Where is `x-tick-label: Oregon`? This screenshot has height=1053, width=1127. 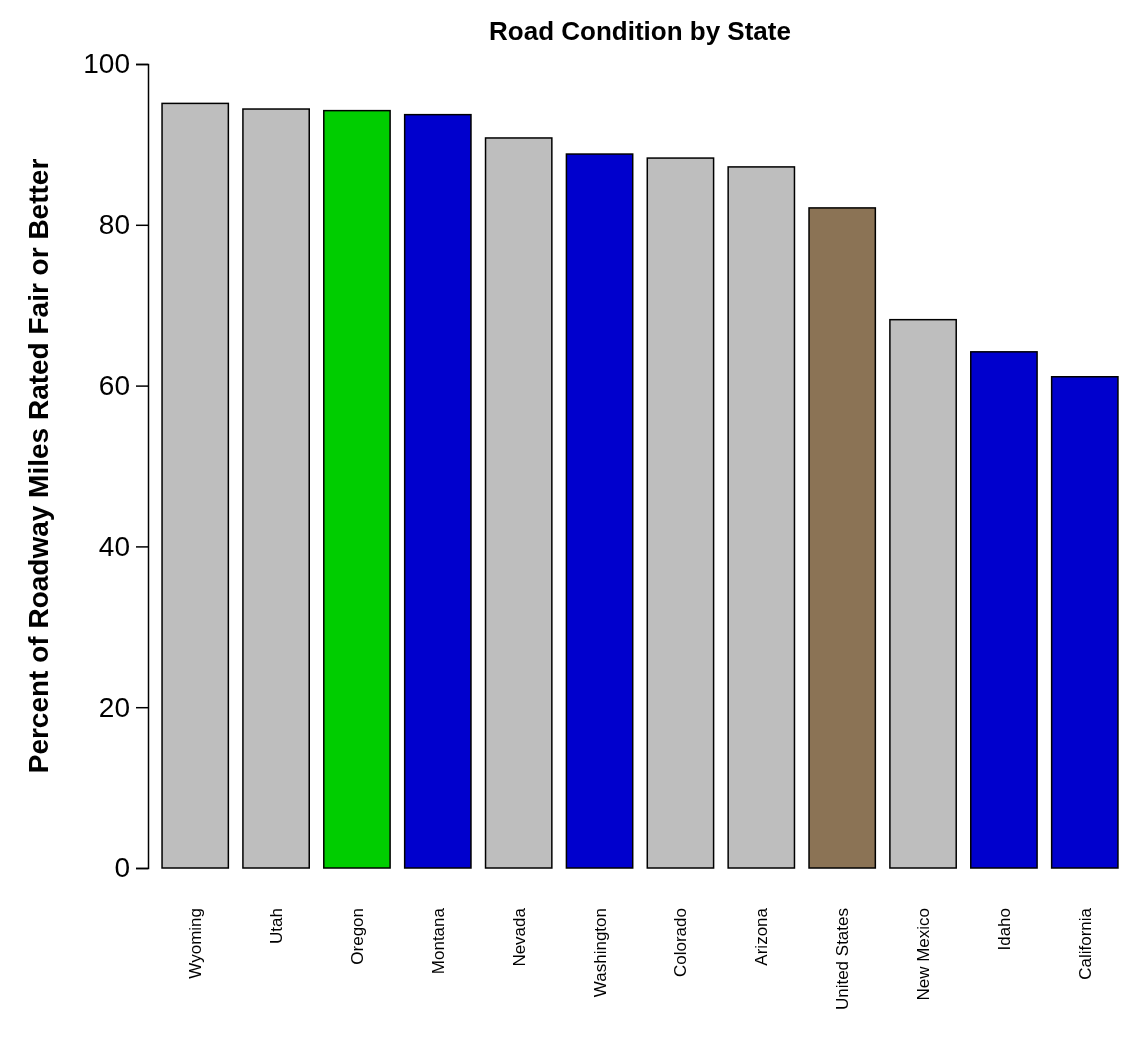 x-tick-label: Oregon is located at coordinates (357, 936).